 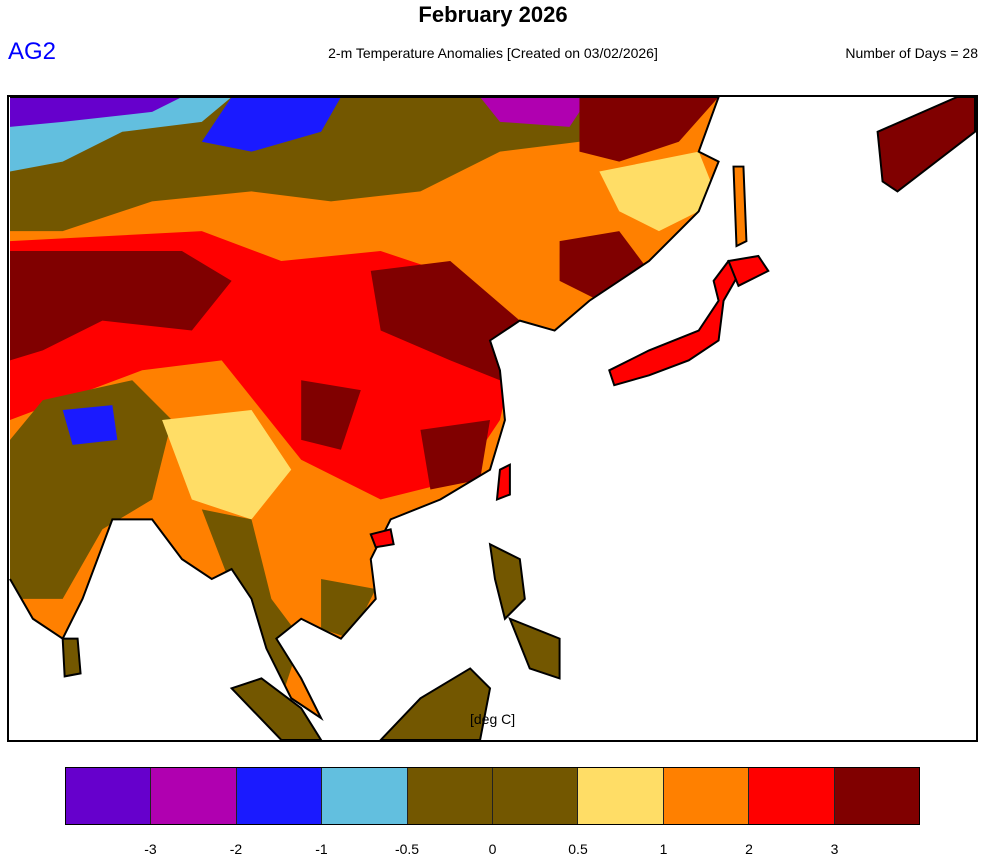 I want to click on colorbar-tick: -0.5, so click(x=407, y=849).